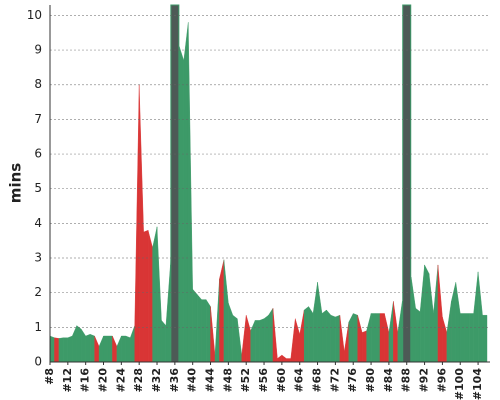  Describe the element at coordinates (263, 380) in the screenshot. I see `x-tick-label: #56` at that location.